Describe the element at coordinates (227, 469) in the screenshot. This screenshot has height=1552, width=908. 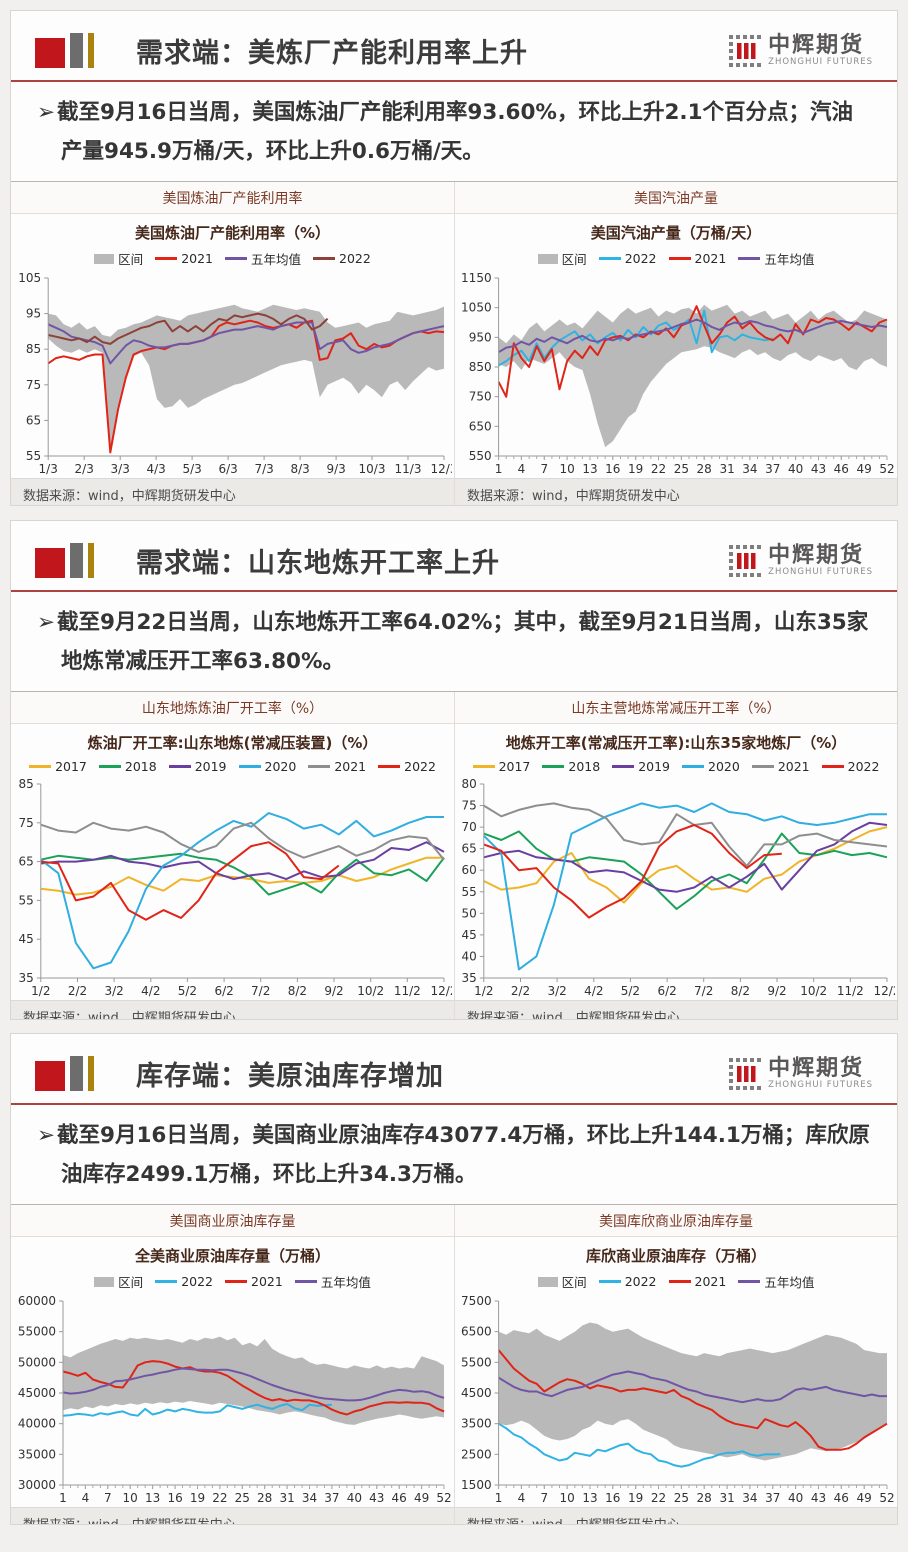
I see `svg-text: 6/3` at that location.